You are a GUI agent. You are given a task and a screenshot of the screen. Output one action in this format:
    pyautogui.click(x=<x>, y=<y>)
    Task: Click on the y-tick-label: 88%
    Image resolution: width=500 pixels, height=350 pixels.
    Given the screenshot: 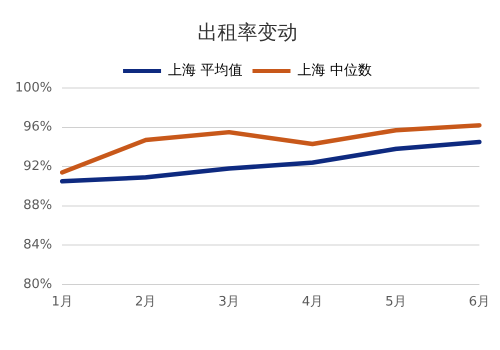 What is the action you would take?
    pyautogui.click(x=37, y=206)
    